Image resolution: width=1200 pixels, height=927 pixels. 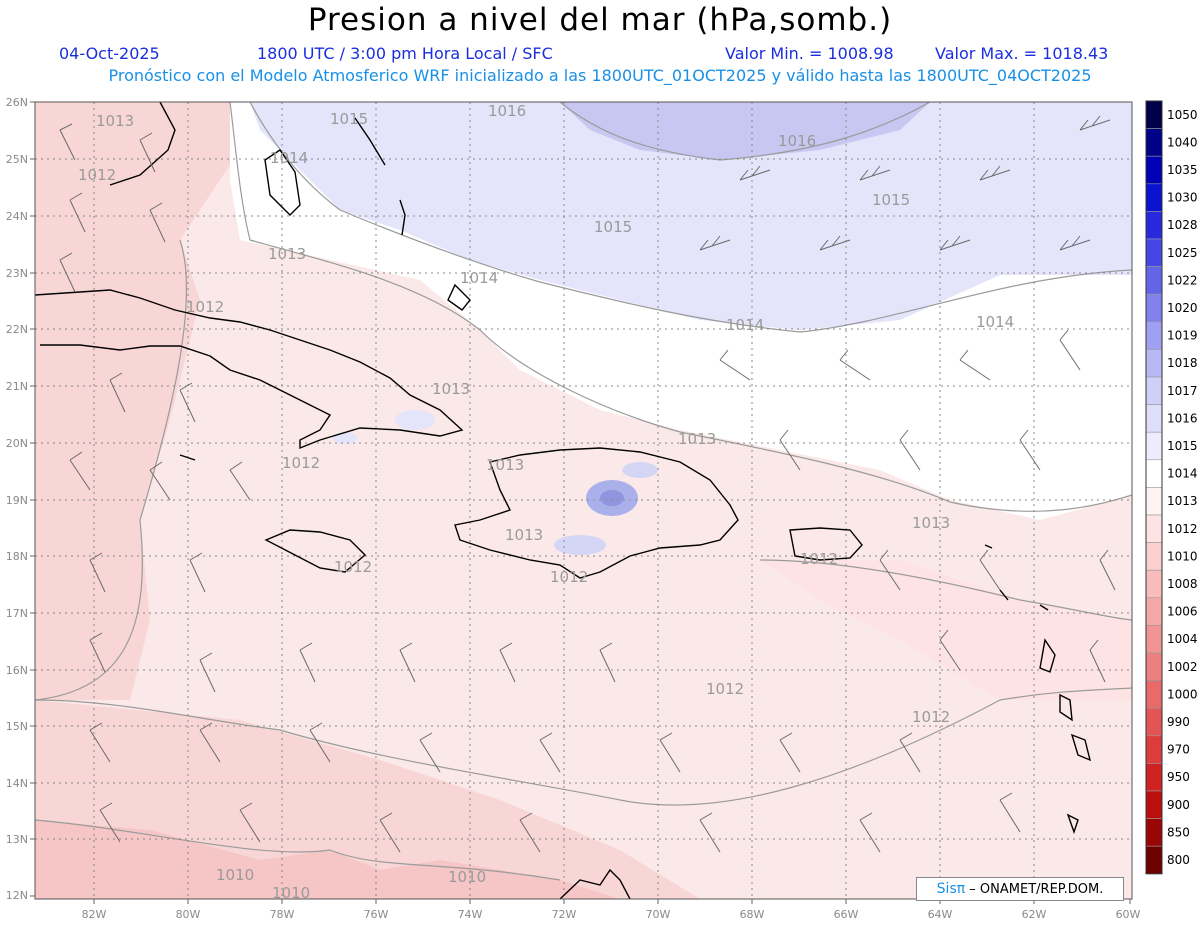 I want to click on legend-label: 990, so click(x=1178, y=722).